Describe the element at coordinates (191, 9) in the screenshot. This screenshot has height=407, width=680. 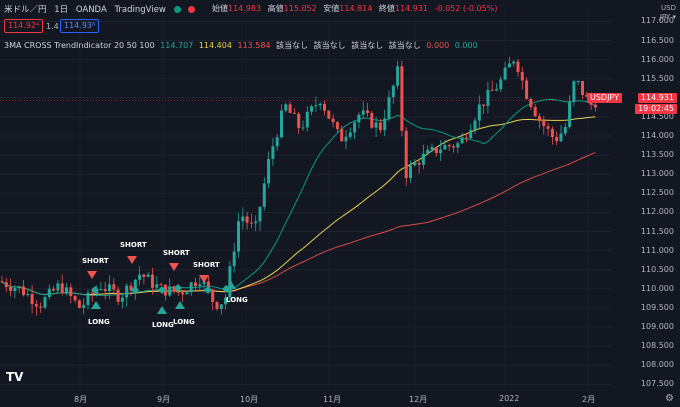
I see `alert-status-icon` at that location.